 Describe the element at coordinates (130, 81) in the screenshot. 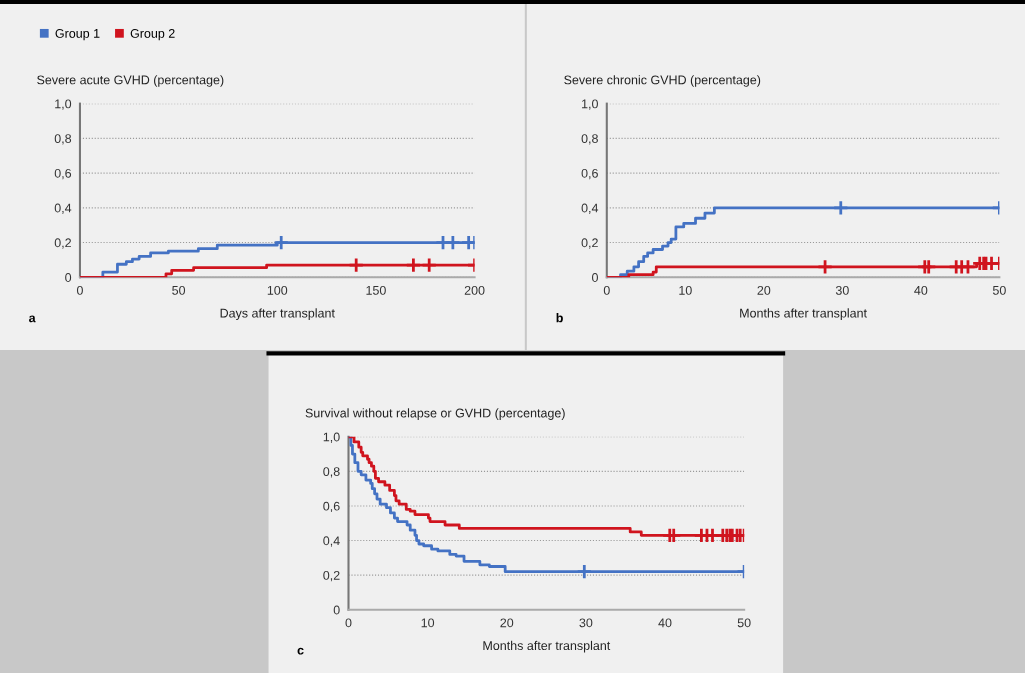

I see `chart-title: Severe acute GVHD (percentage)` at that location.